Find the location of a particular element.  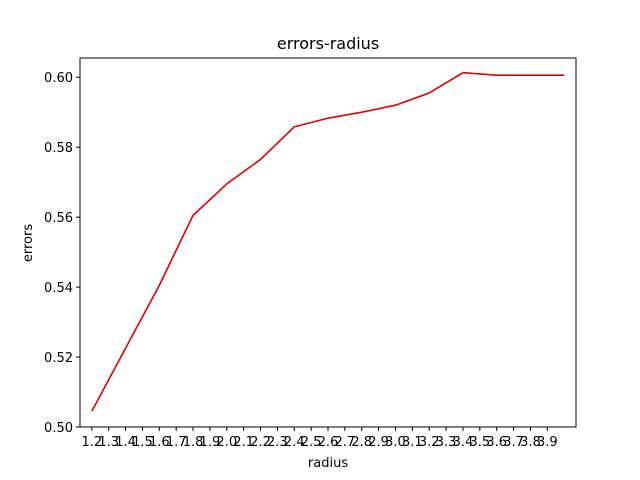

x-tick-label: 1.4 is located at coordinates (125, 442).